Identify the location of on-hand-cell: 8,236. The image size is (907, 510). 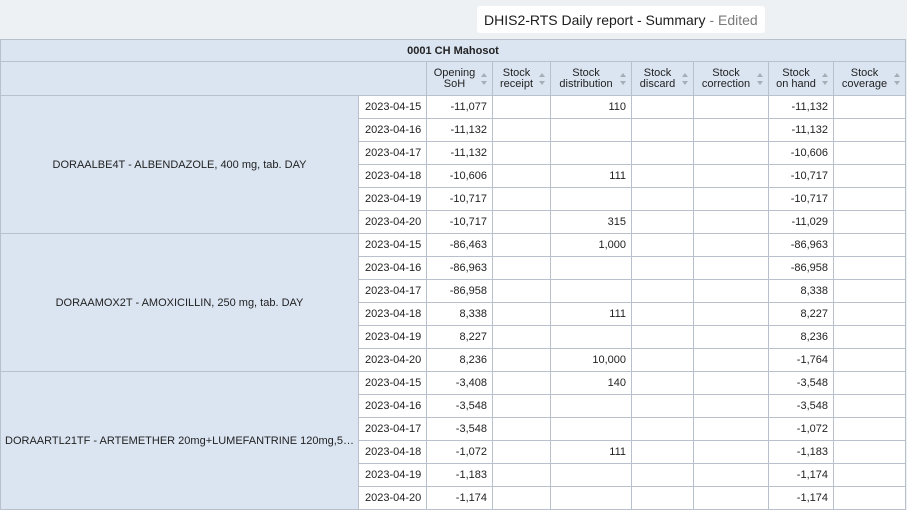
(801, 337).